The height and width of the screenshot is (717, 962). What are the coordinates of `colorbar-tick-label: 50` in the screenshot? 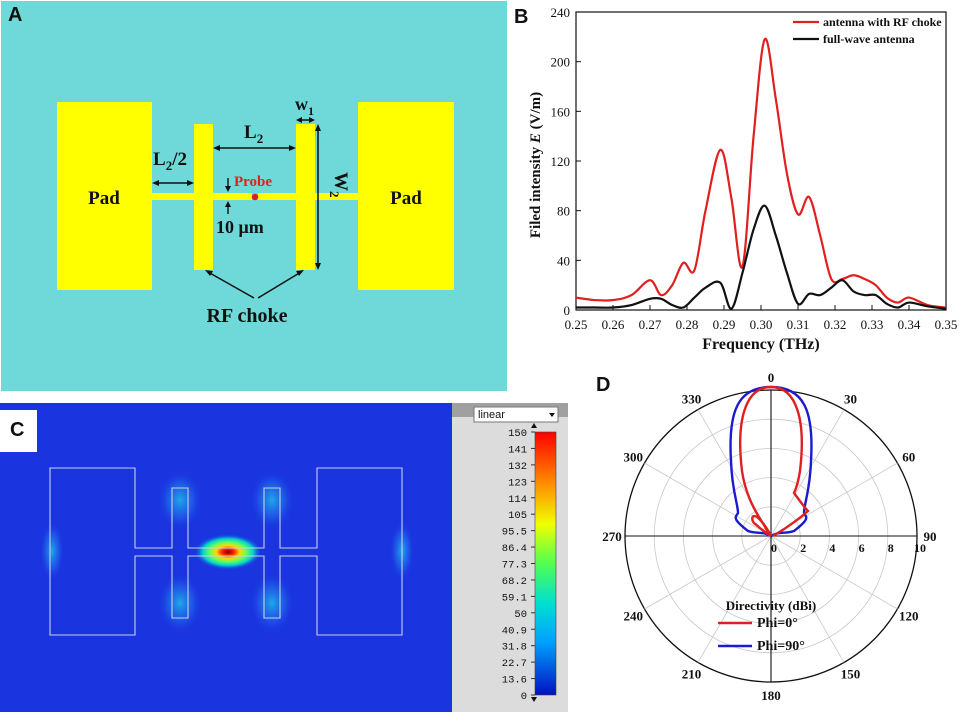 It's located at (520, 615).